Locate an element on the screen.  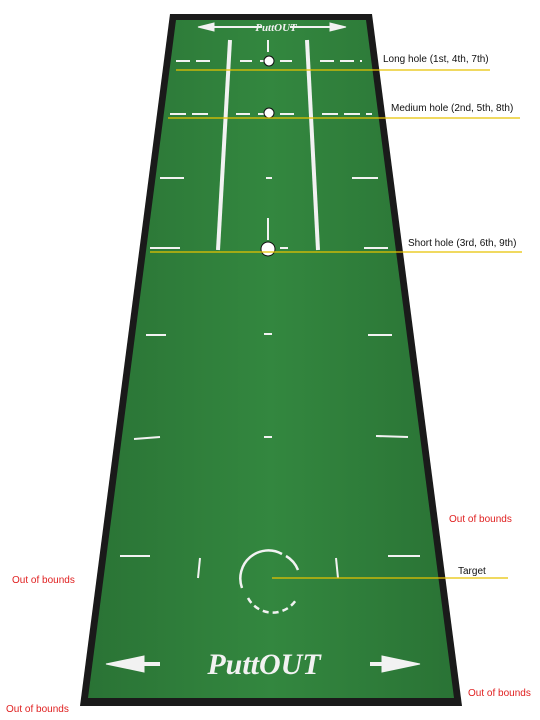
top-logo-text: PuttOUT is located at coordinates (276, 28).